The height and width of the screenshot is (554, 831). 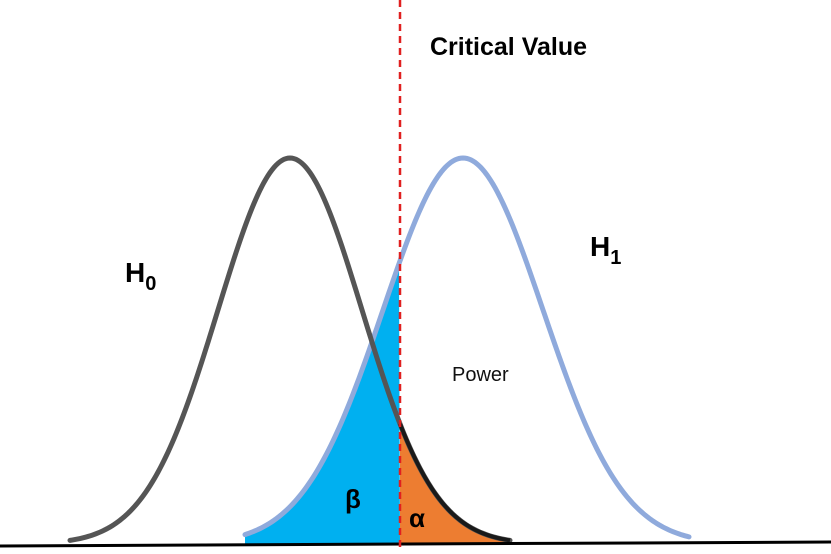 I want to click on h0-label-letter: H, so click(x=135, y=272).